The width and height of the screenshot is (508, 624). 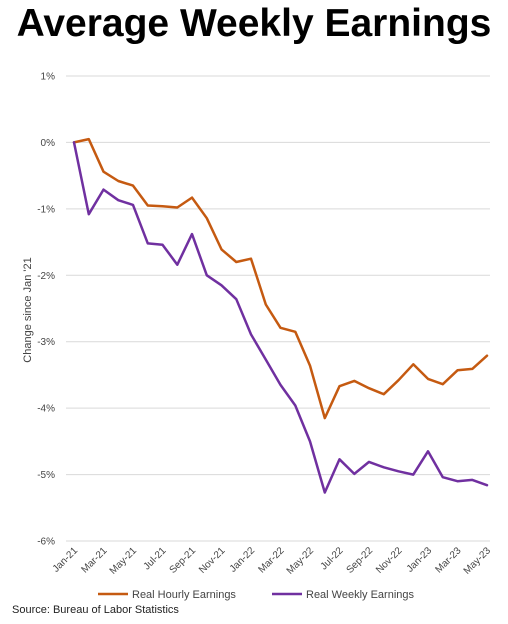 I want to click on y-tick-label: -6%, so click(x=46, y=542).